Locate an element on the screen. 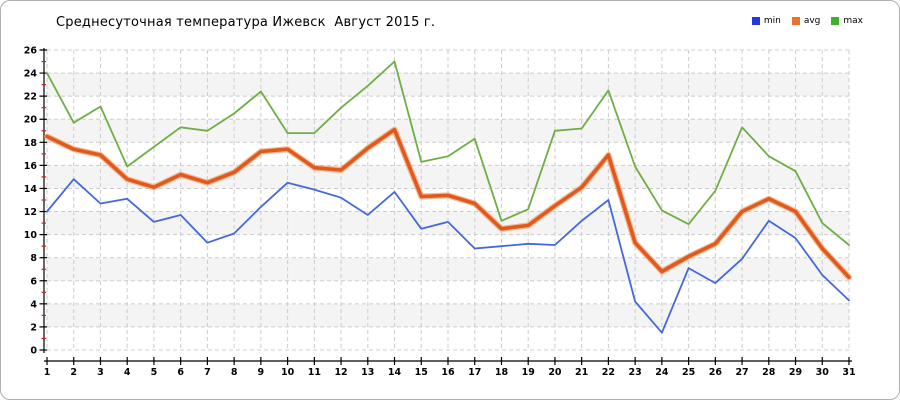 The width and height of the screenshot is (900, 400). x-tick-label: 10 is located at coordinates (288, 372).